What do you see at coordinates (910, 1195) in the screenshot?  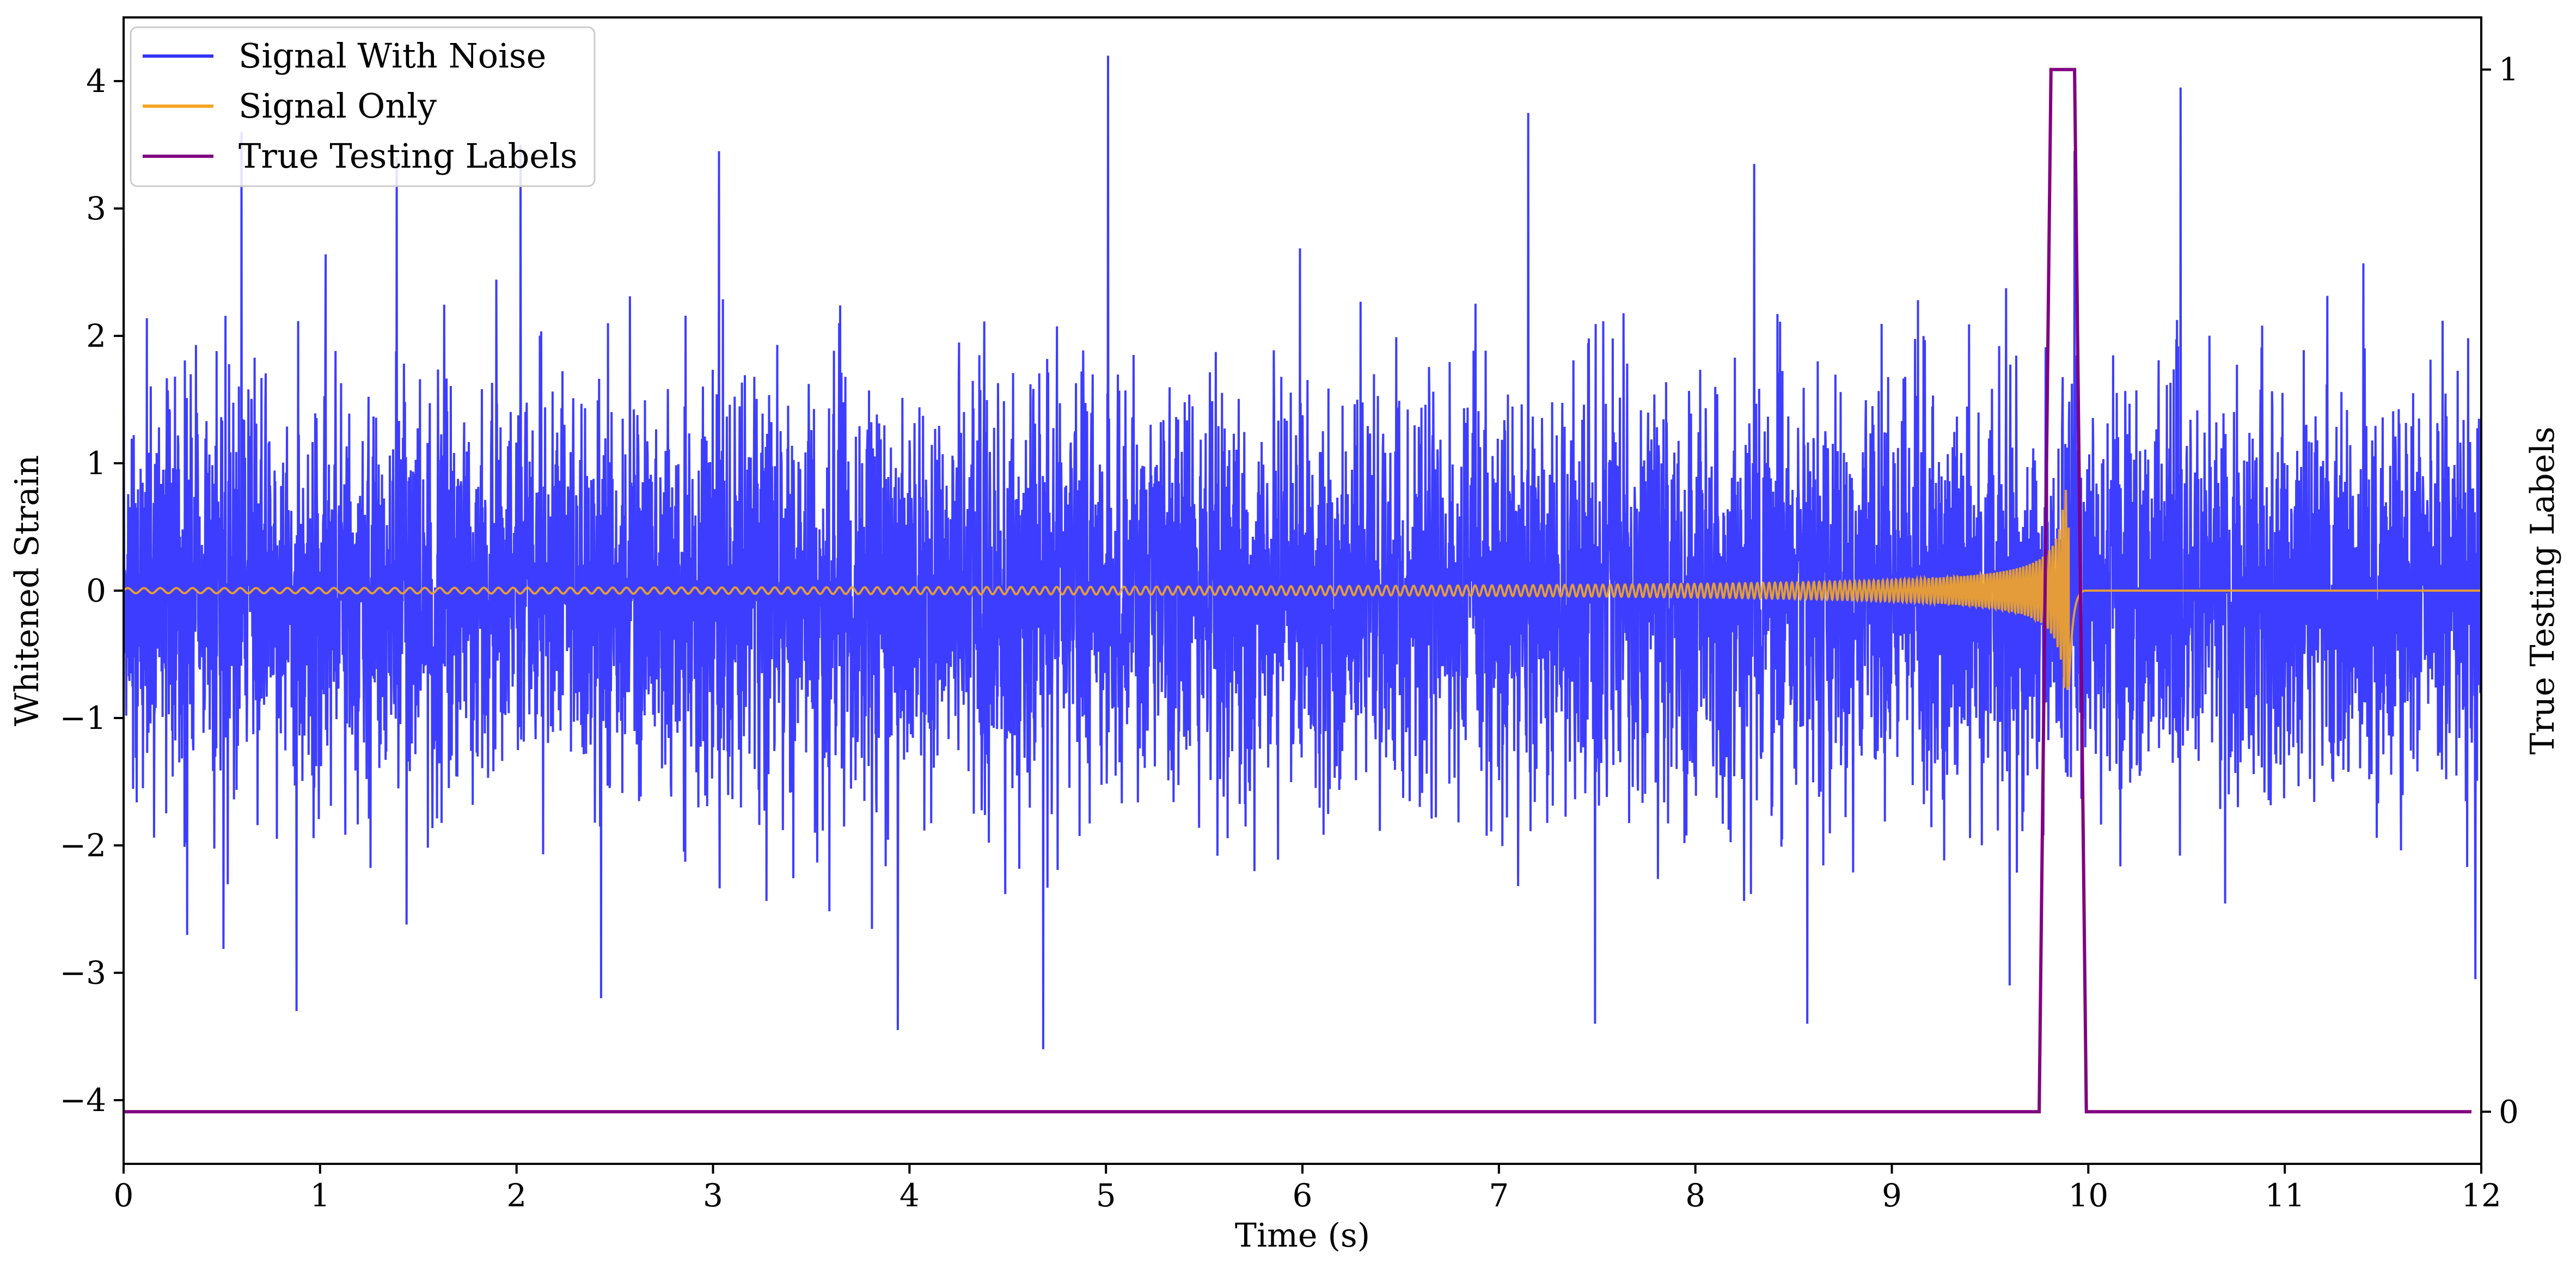 I see `x-tick-label: 4` at bounding box center [910, 1195].